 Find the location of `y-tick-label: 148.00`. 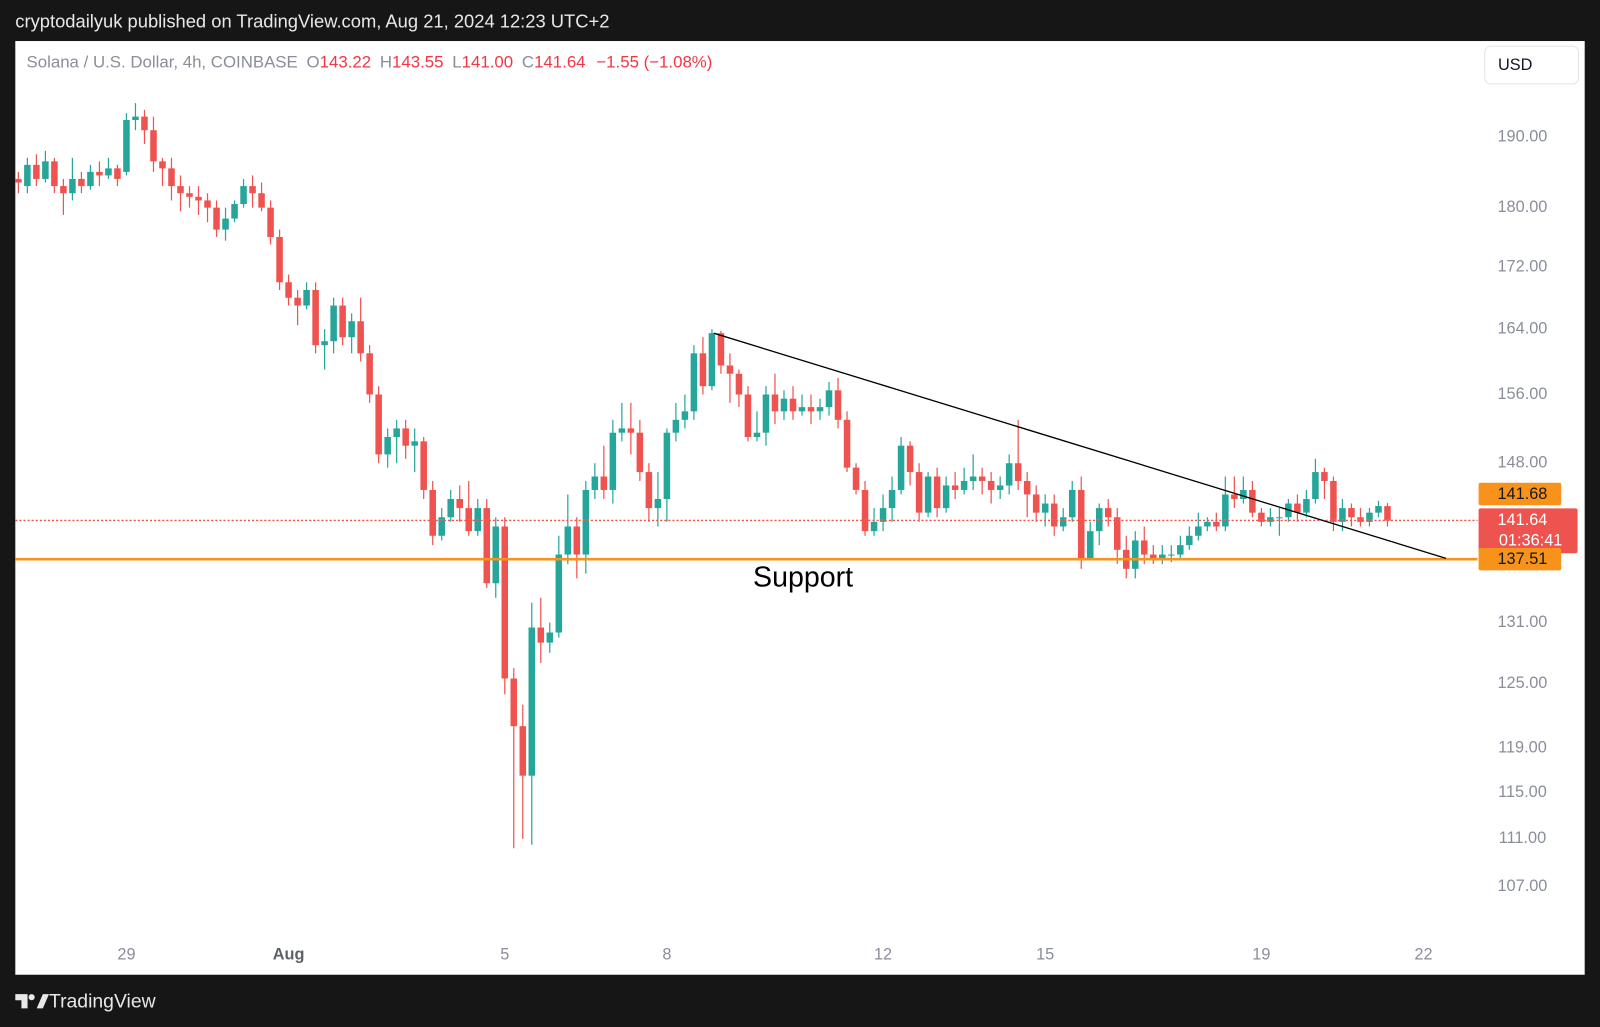

y-tick-label: 148.00 is located at coordinates (1522, 463).